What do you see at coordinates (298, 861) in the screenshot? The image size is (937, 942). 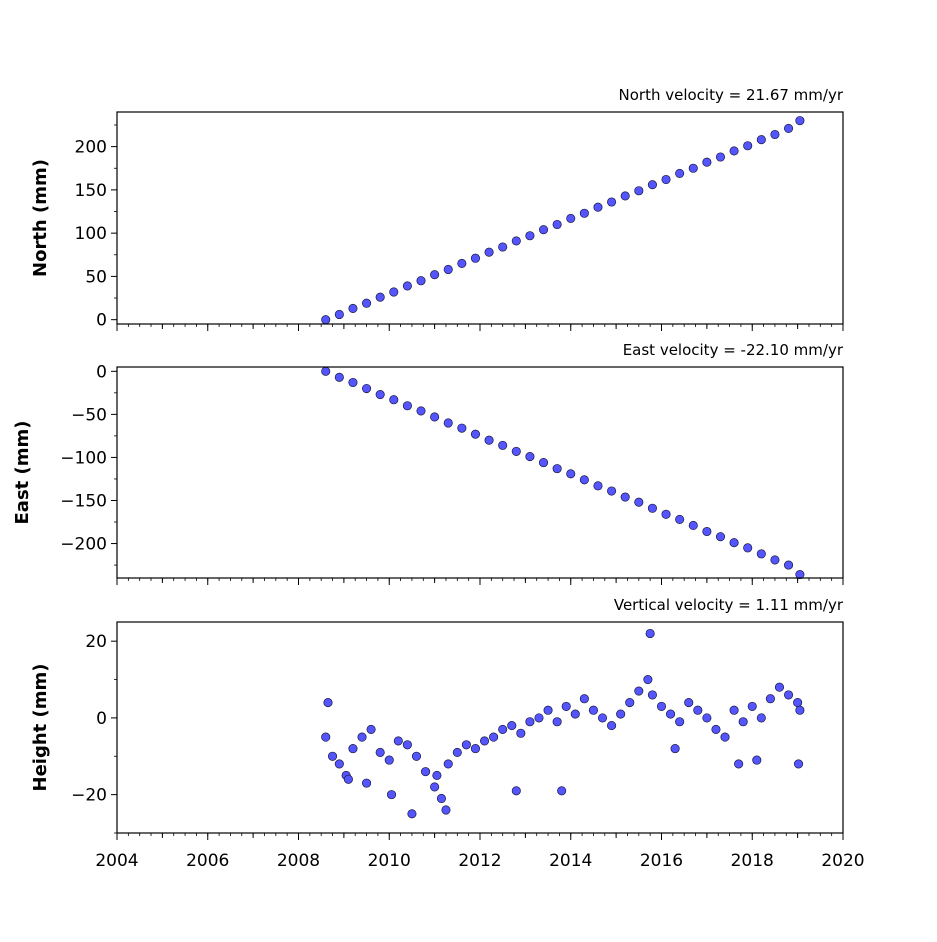 I see `x-tick-label: 2008` at bounding box center [298, 861].